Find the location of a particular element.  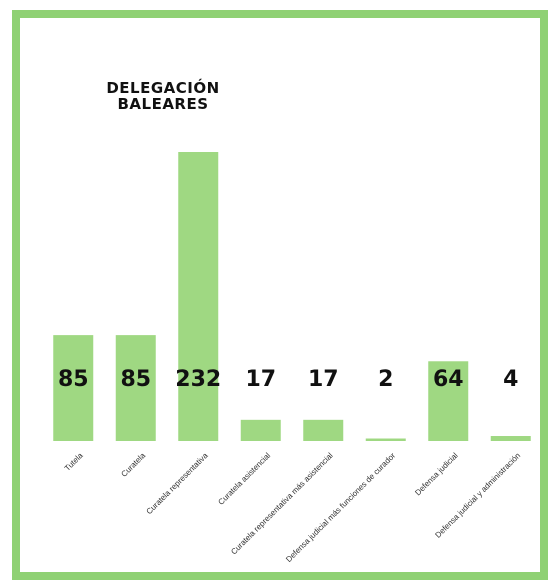

x-tick-label: Defensa judicial is located at coordinates (436, 474).